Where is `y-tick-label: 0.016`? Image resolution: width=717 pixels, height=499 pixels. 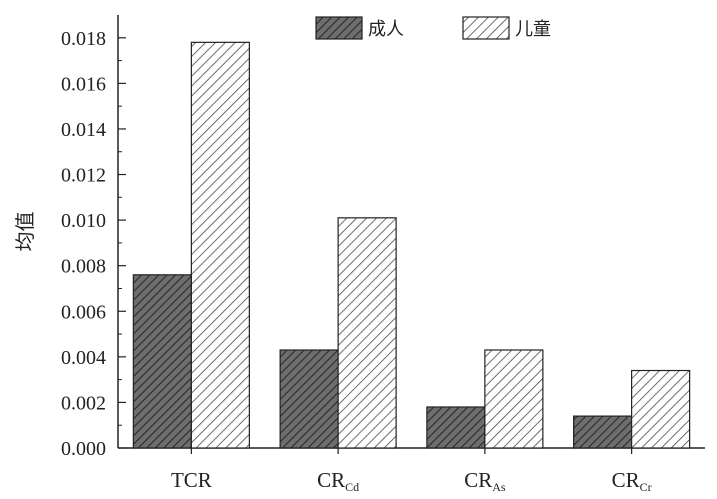 y-tick-label: 0.016 is located at coordinates (83, 84).